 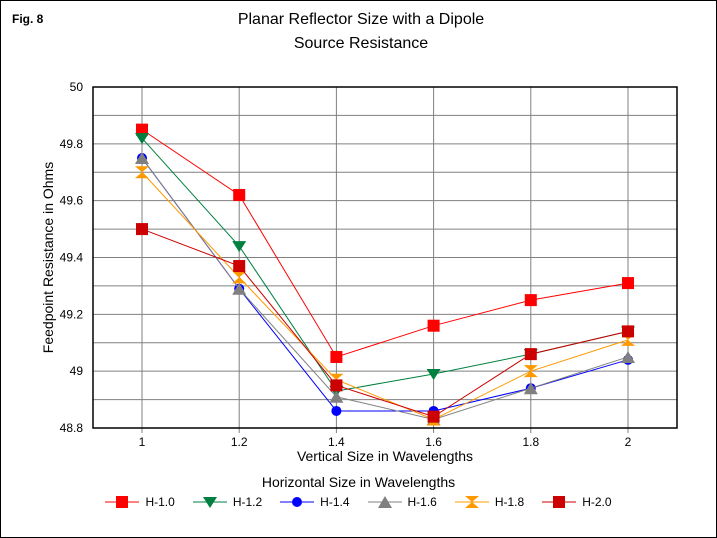 I want to click on y-axis-label: Feedpoint Resistance in Ohms, so click(x=48, y=257).